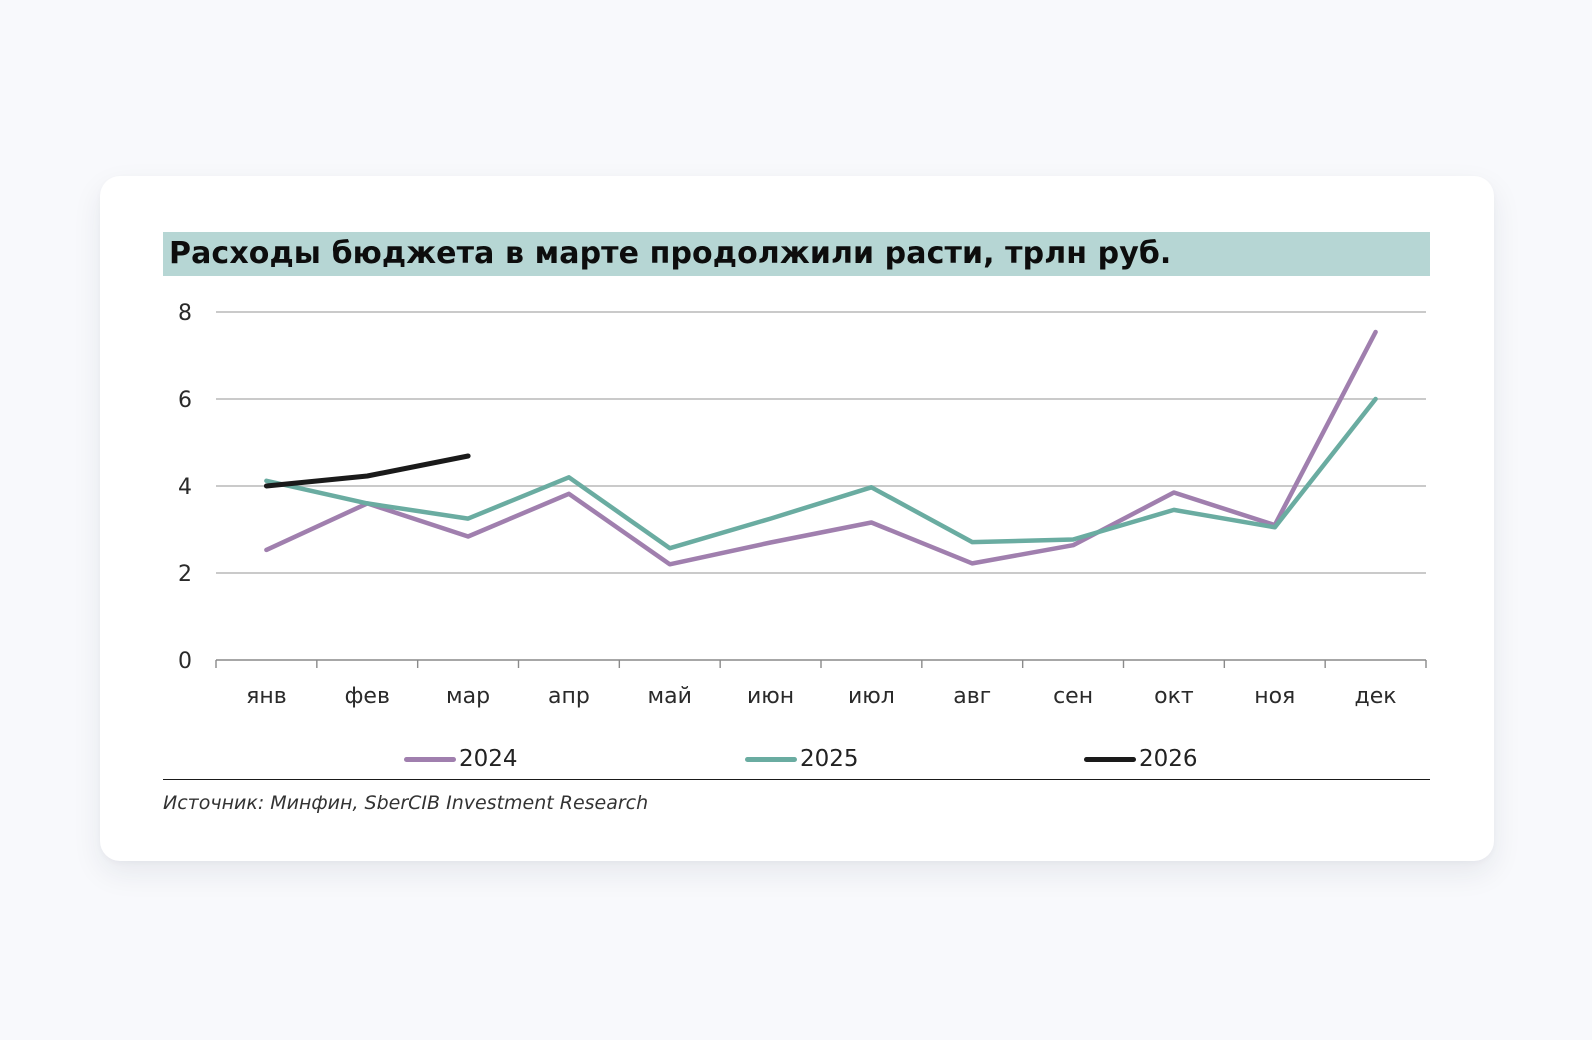 This screenshot has width=1592, height=1040. What do you see at coordinates (1110, 759) in the screenshot?
I see `legend-swatch-2026` at bounding box center [1110, 759].